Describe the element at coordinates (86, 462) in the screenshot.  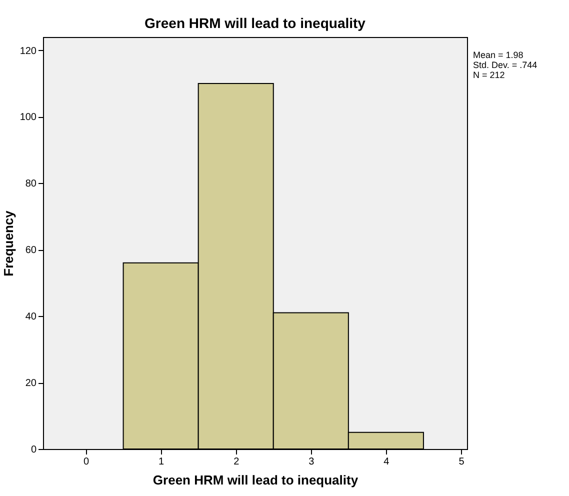
I see `x-tick-label: 0` at that location.